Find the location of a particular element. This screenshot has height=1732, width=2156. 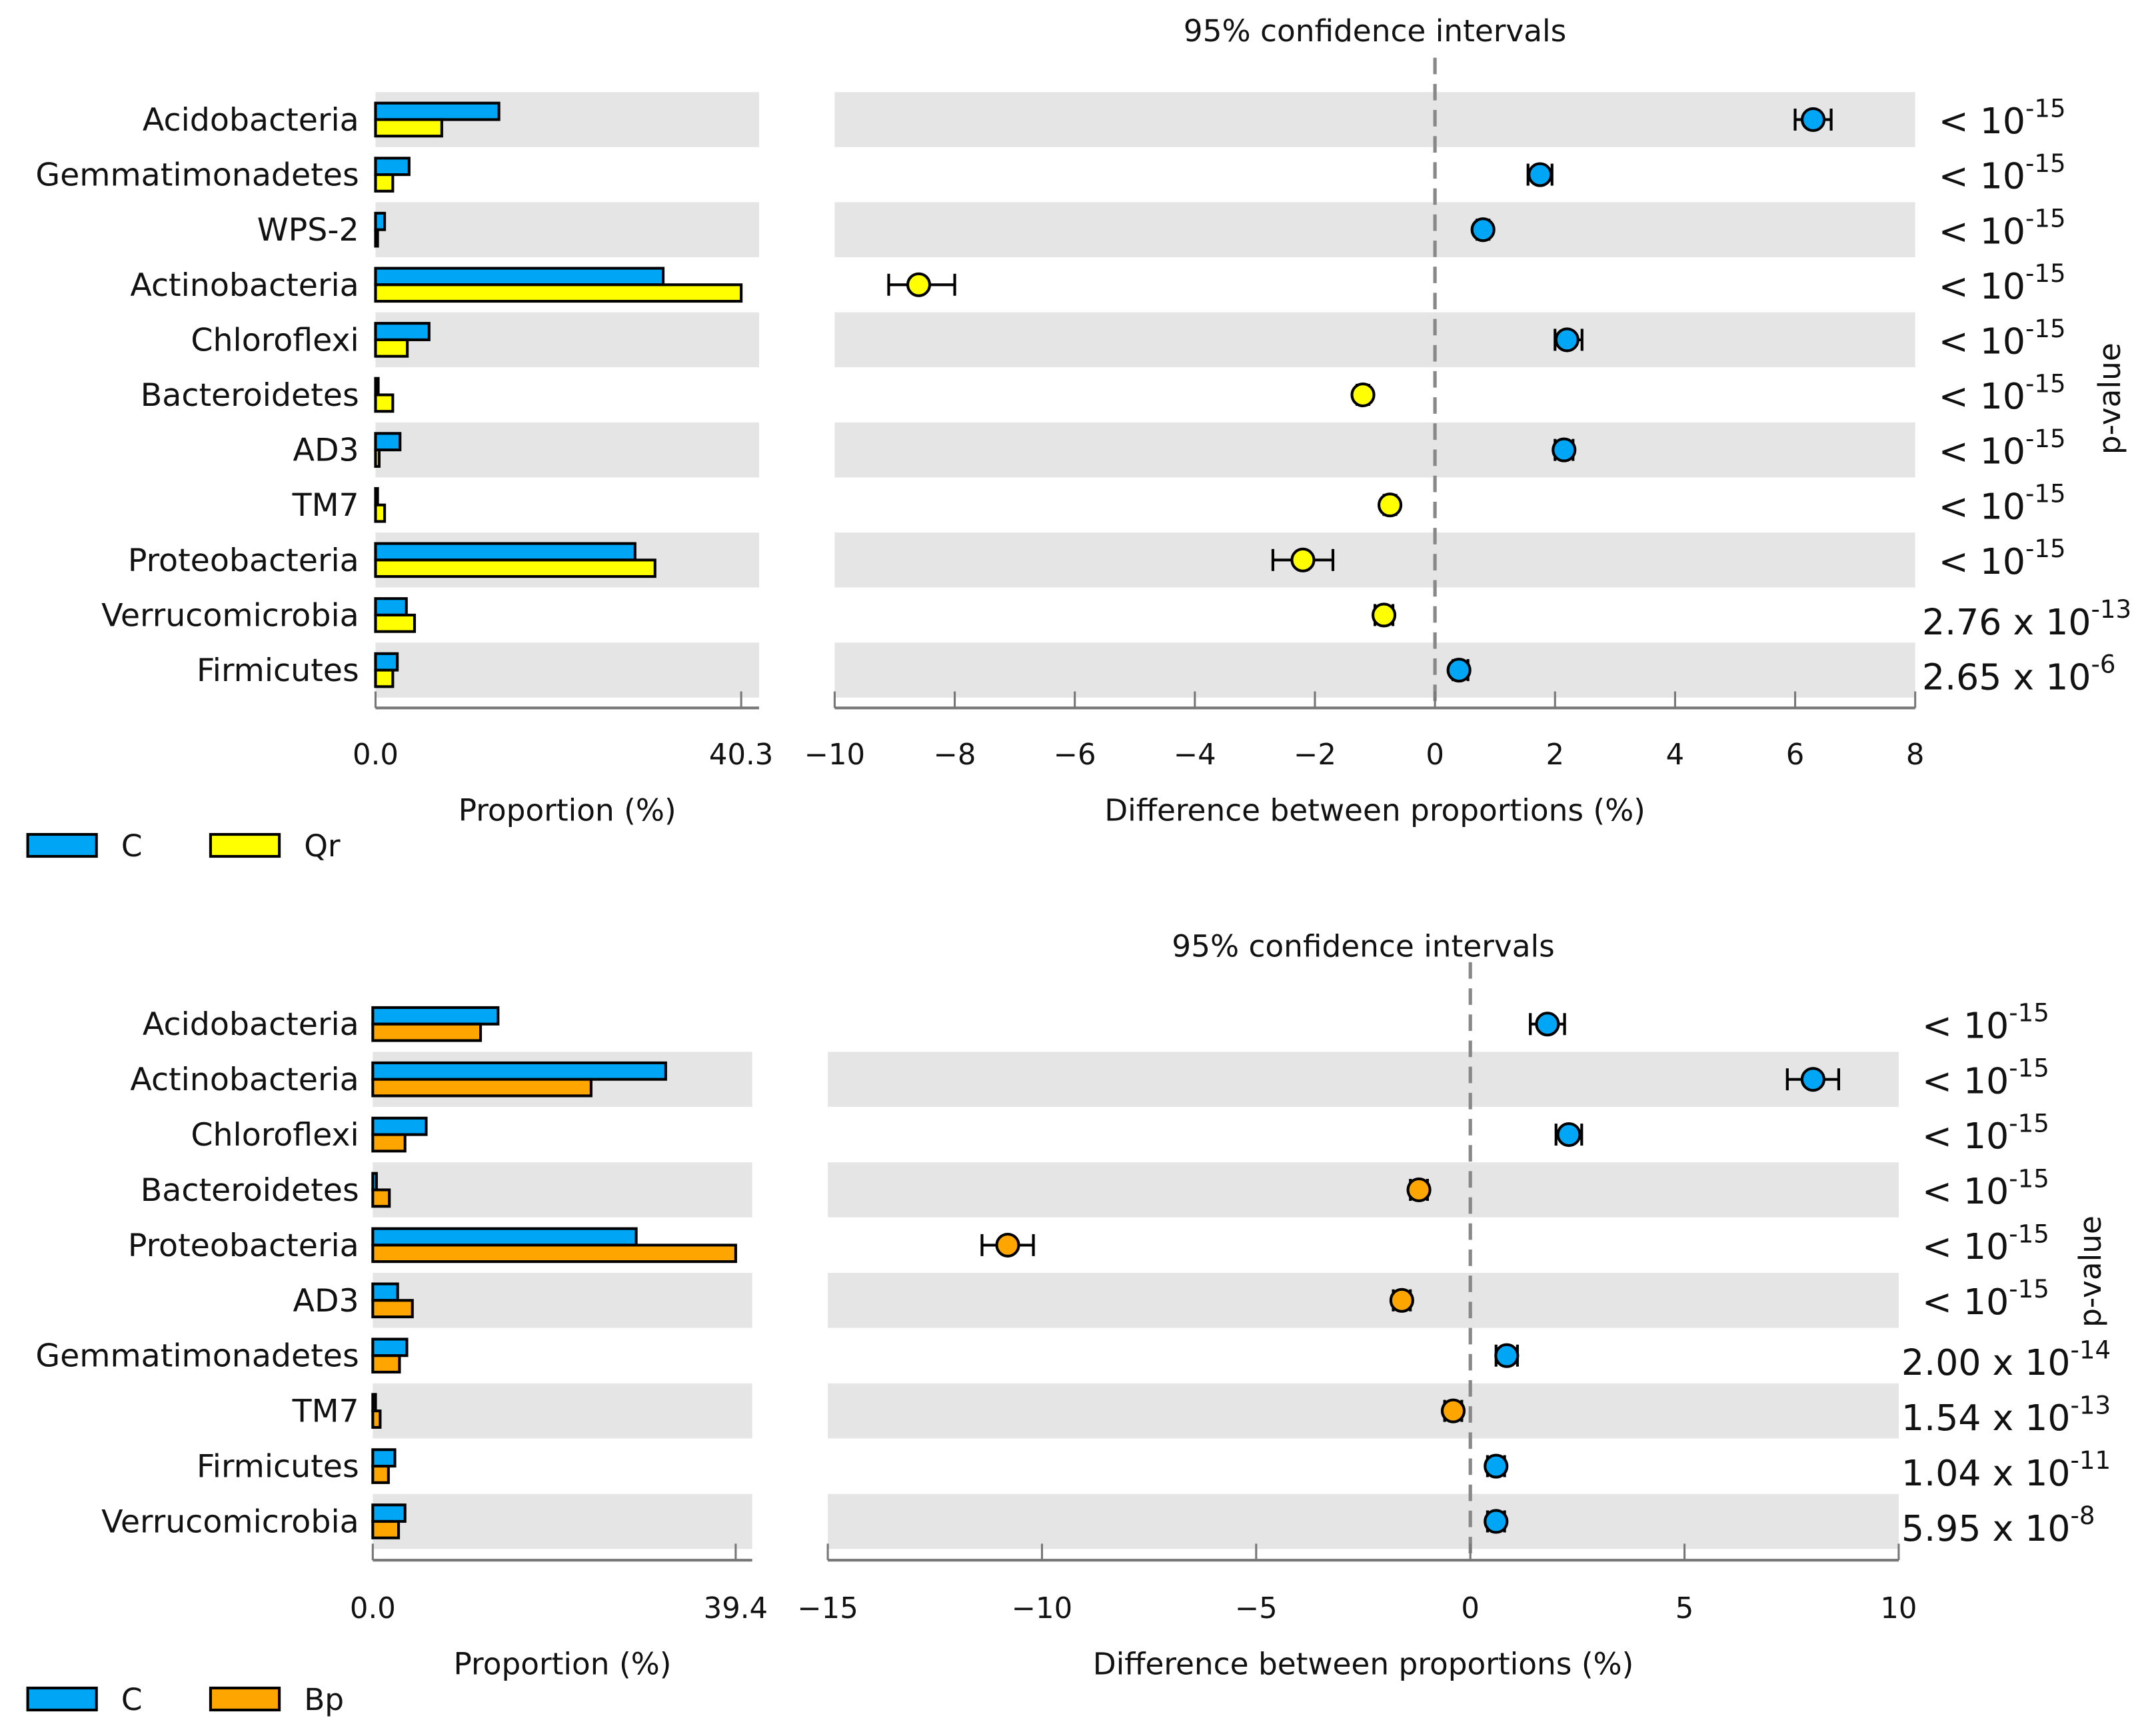

p-value-base: 1.54 x 10 is located at coordinates (1985, 1418).